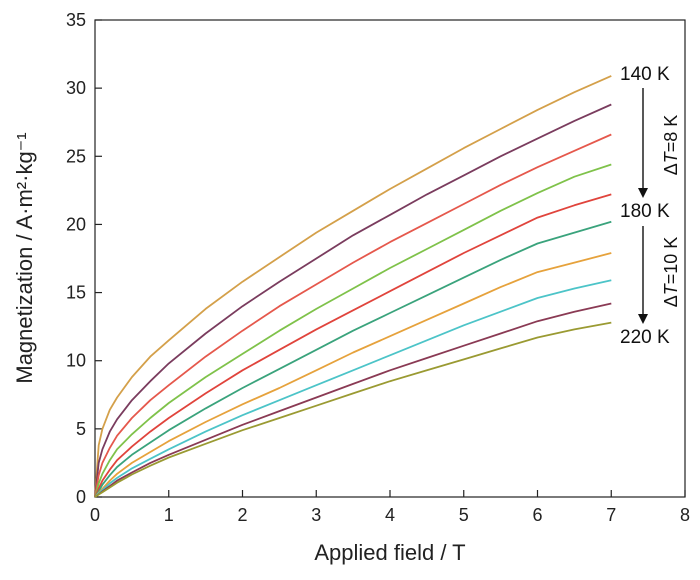 This screenshot has width=700, height=580. I want to click on y-tick-label: 25, so click(76, 156).